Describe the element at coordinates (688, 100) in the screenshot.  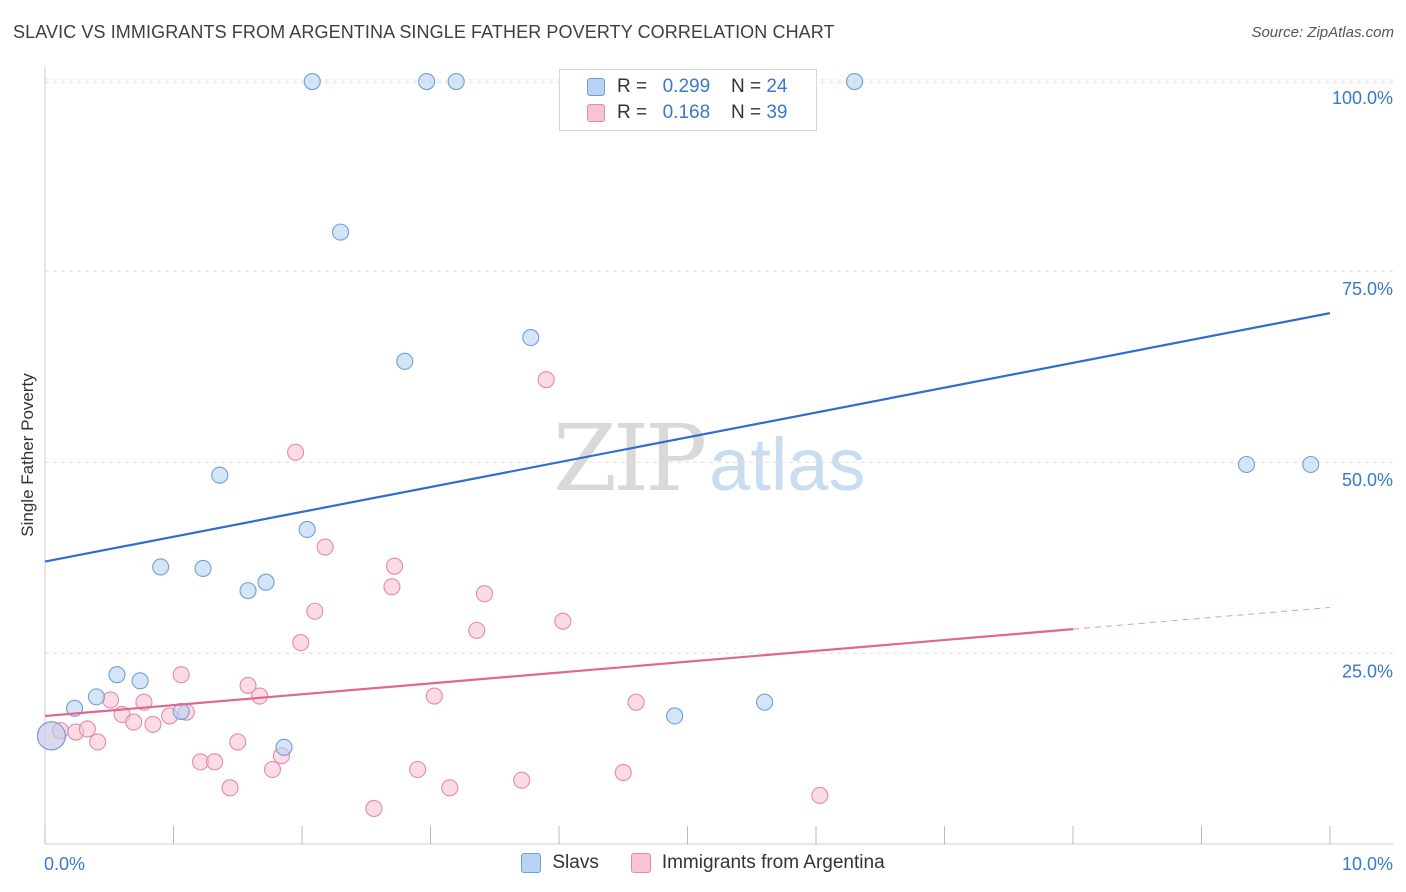
I see `correlation-legend: R = 0.299 N = 24 R = 0.168 N = 39` at that location.